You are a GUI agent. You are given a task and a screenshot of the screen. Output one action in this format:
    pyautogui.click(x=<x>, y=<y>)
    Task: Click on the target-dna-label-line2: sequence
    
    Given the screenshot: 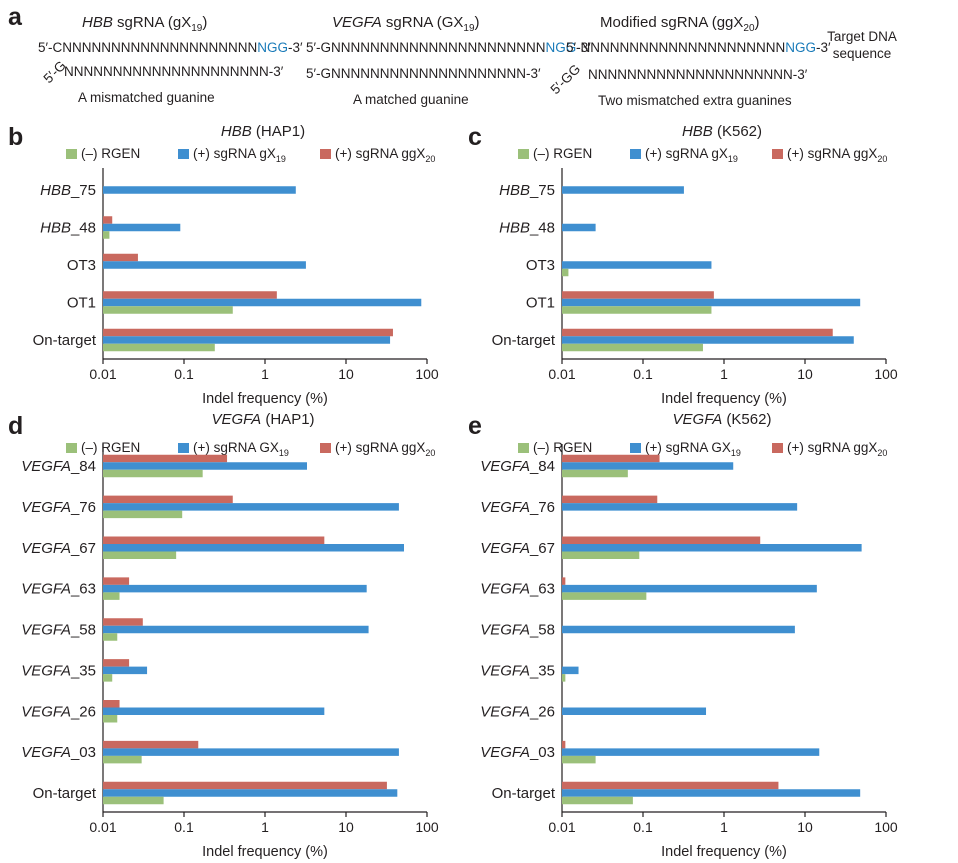 What is the action you would take?
    pyautogui.click(x=862, y=53)
    